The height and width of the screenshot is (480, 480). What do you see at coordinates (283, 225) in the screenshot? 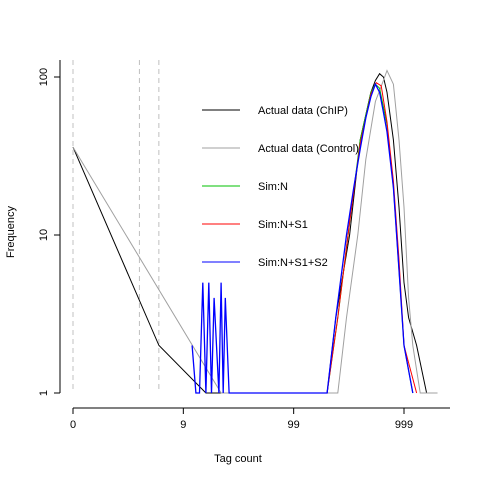
I see `legend-label-3: Sim:N+S1` at bounding box center [283, 225].